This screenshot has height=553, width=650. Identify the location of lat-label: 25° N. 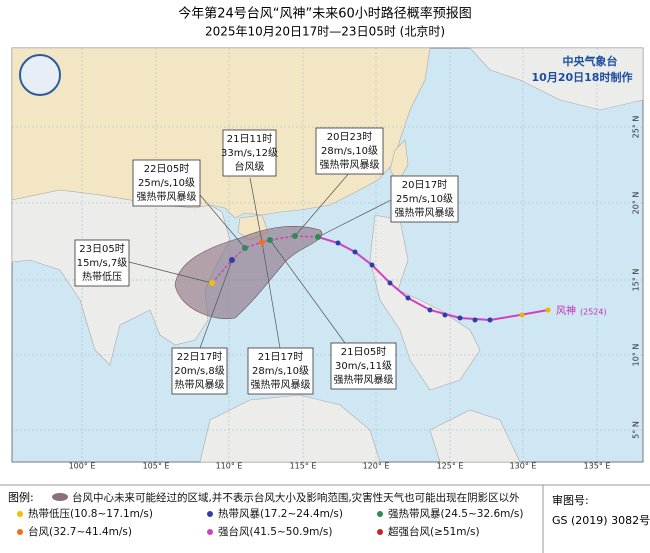
(636, 127).